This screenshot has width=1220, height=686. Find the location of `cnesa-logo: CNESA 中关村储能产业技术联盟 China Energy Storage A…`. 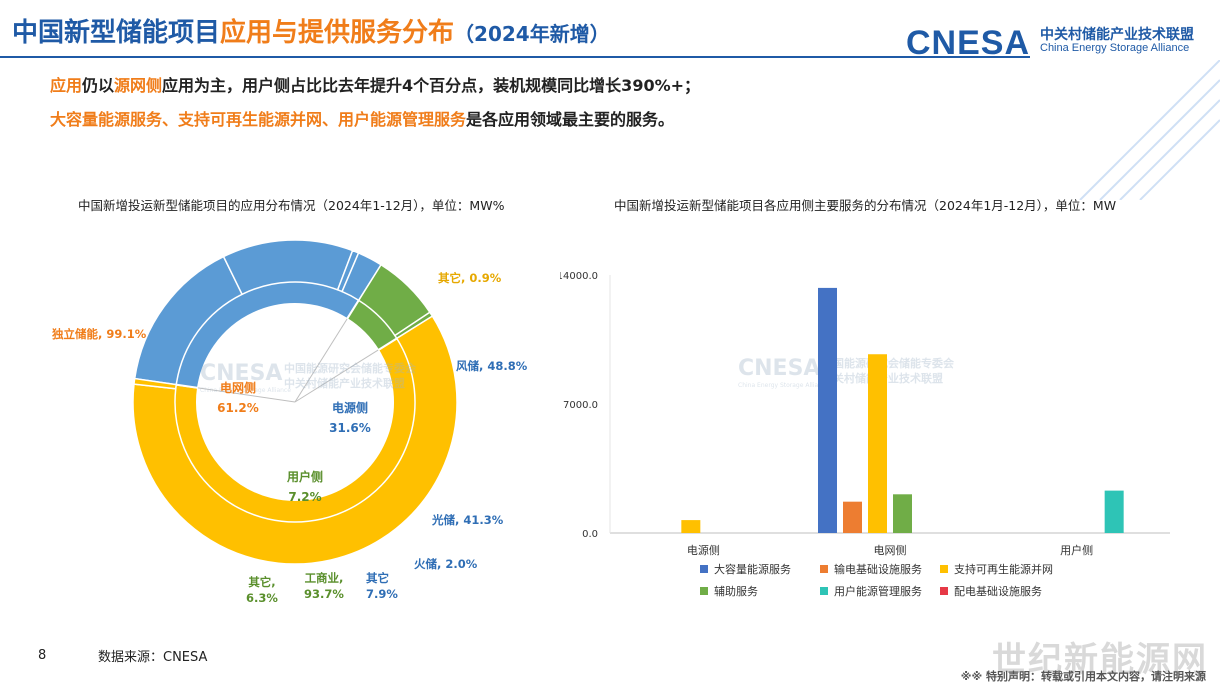

cnesa-logo: CNESA 中关村储能产业技术联盟 China Energy Storage A… is located at coordinates (1050, 43).